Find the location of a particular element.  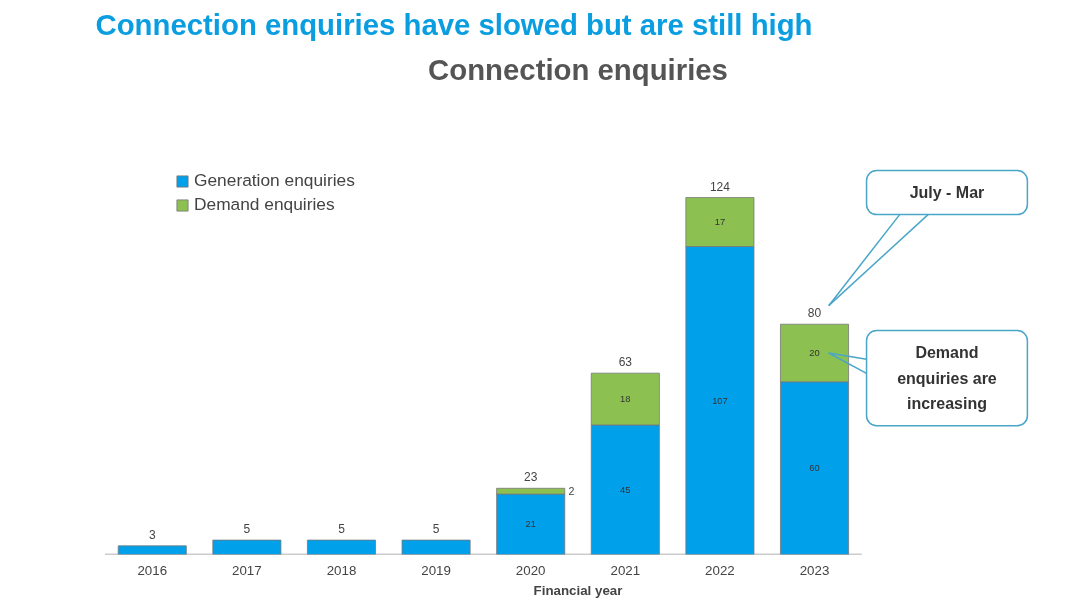

x-tick-label: 2019 is located at coordinates (436, 570).